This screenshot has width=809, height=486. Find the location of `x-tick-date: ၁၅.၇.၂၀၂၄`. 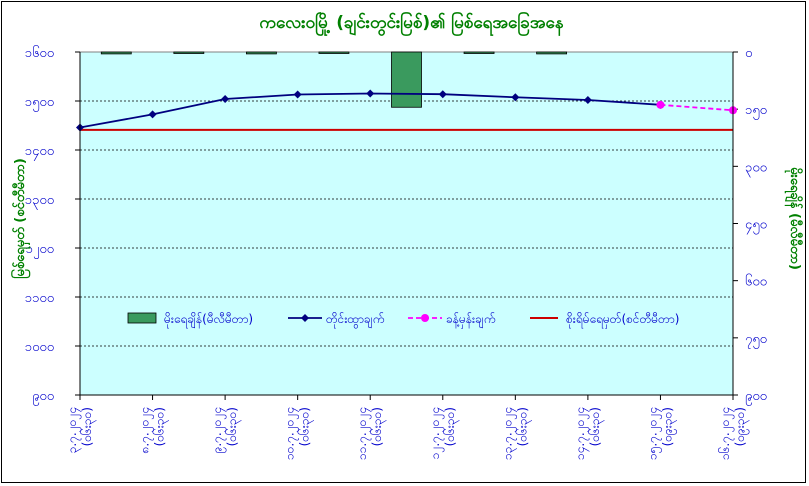

x-tick-date: ၁၅.၇.၂၀၂၄ is located at coordinates (653, 433).